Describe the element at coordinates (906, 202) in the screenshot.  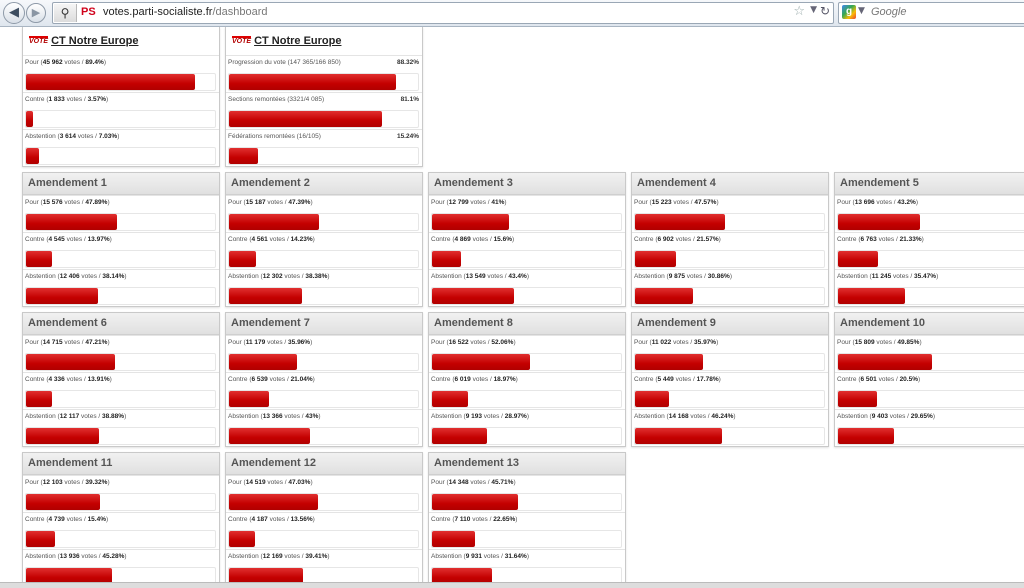
I see `vote-percent: 43.2%` at that location.